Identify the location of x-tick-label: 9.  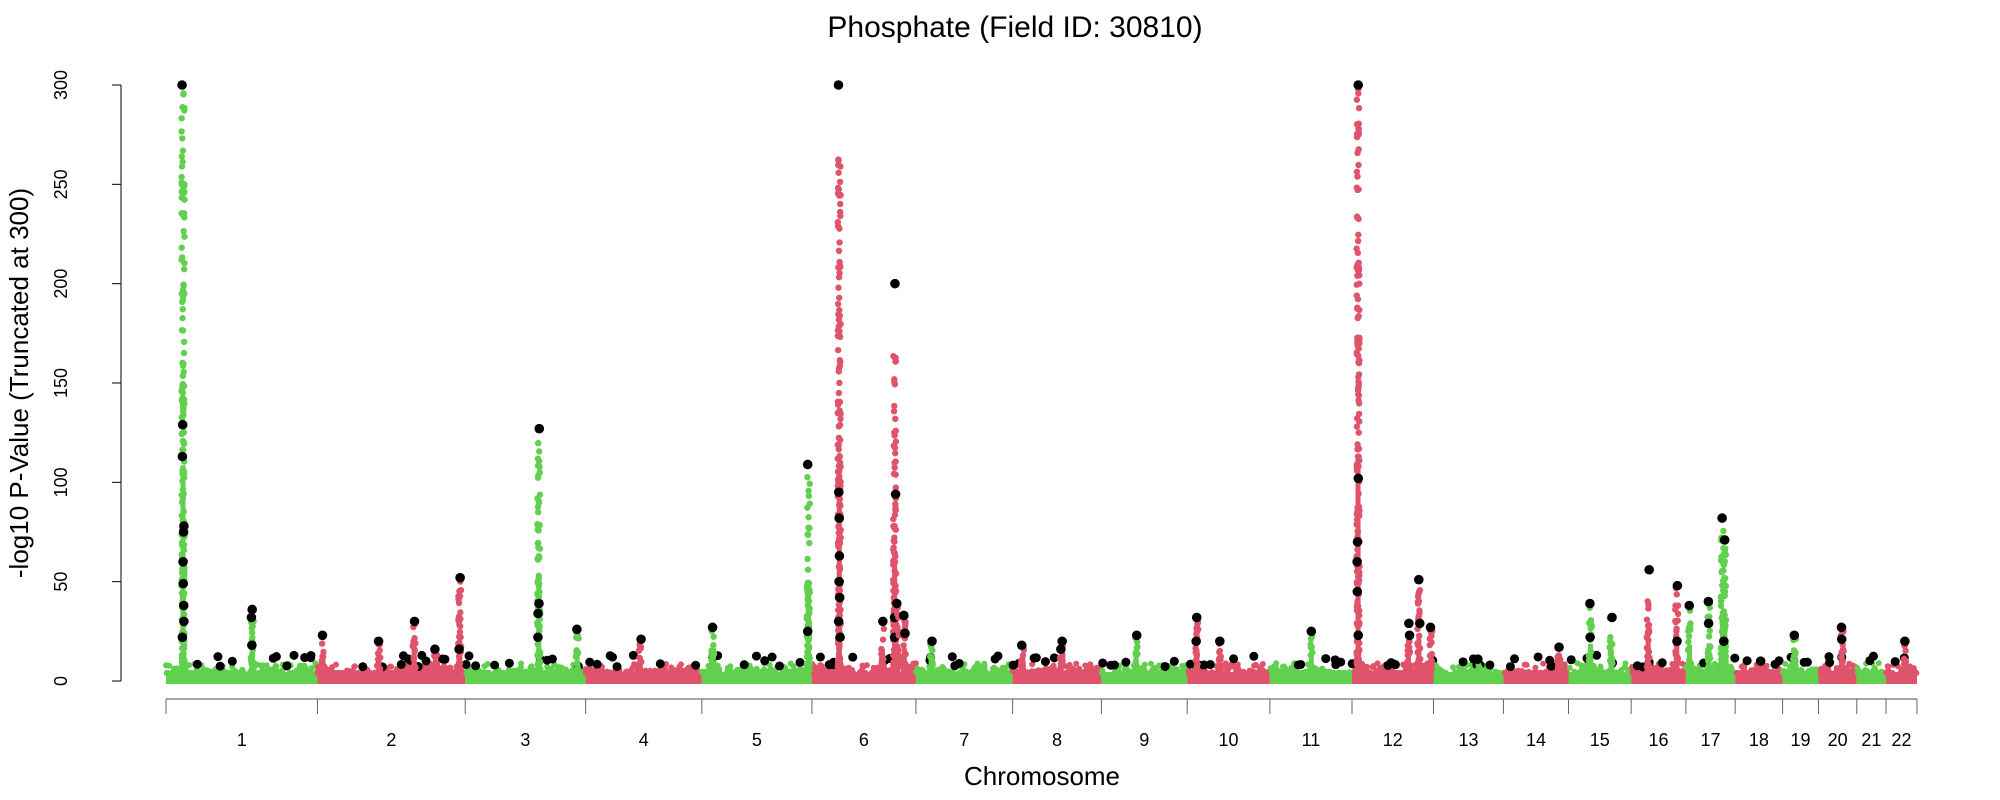
(1144, 740).